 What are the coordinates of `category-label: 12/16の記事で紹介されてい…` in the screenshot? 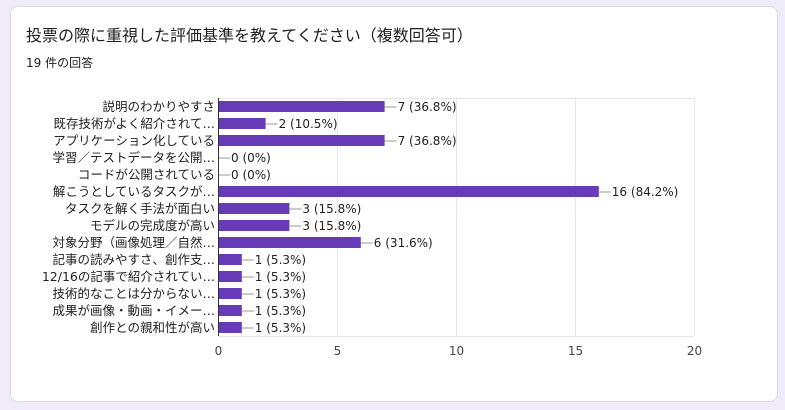 It's located at (128, 276).